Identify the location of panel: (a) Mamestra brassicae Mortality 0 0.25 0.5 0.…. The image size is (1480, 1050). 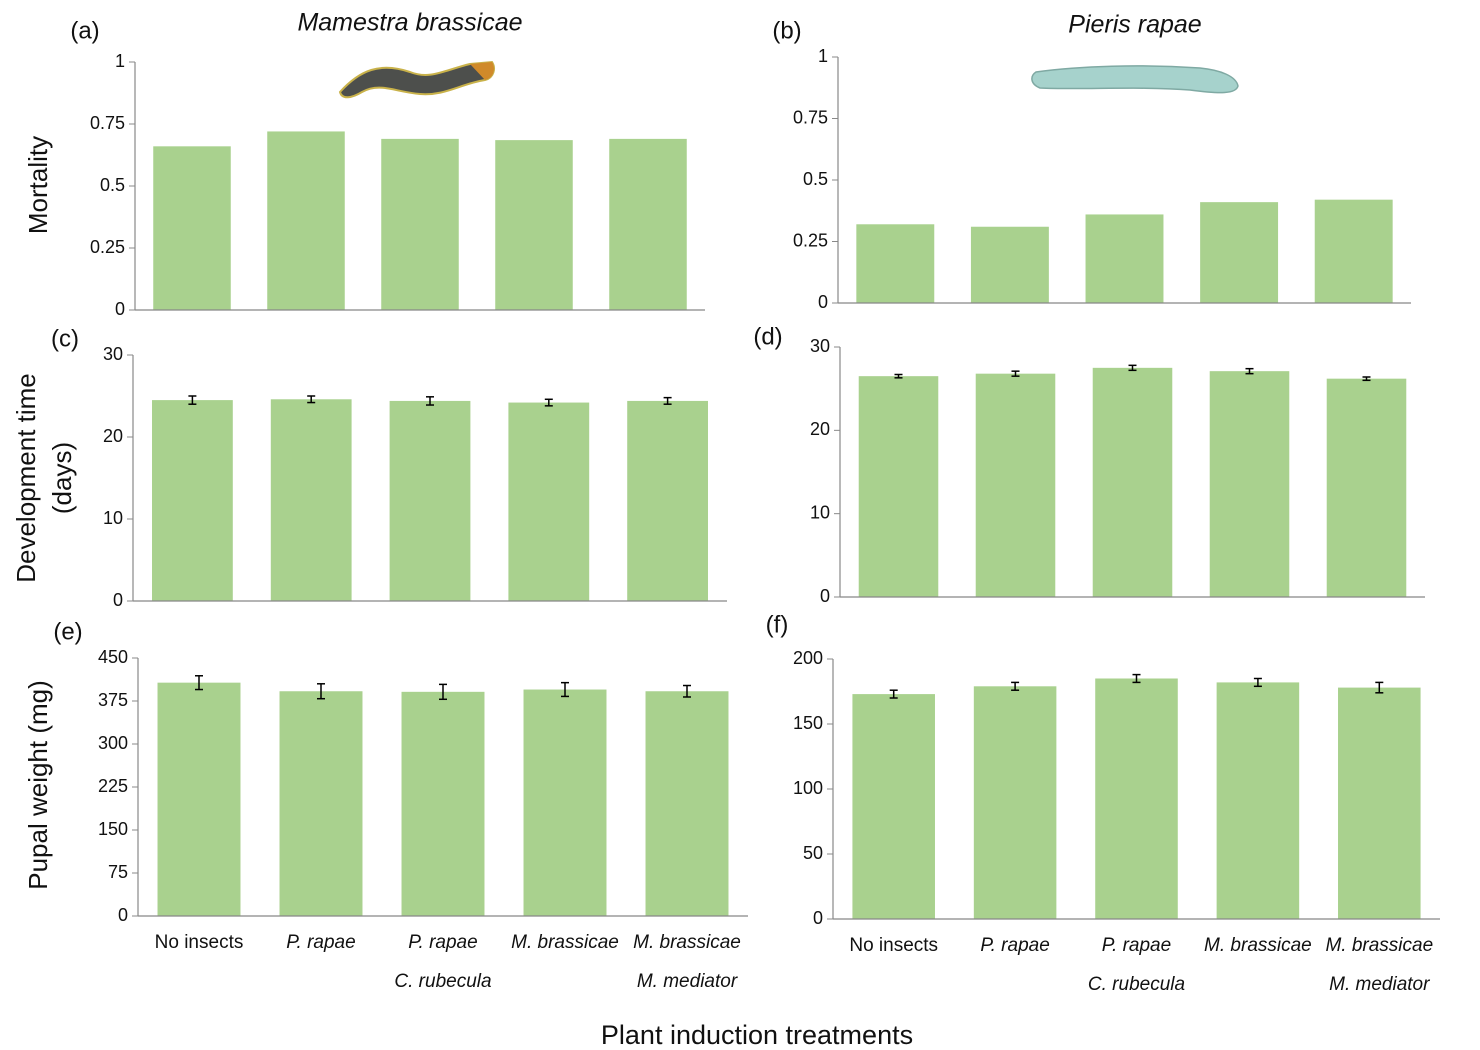
(364, 164).